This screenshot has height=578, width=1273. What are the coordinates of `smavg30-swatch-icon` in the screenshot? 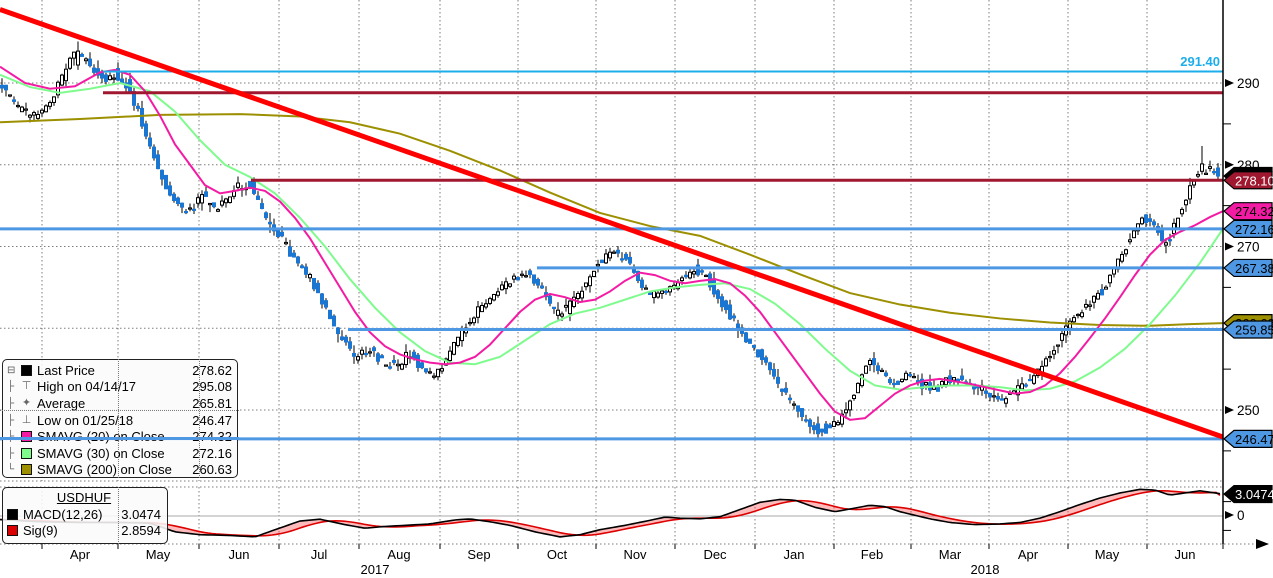 It's located at (26, 453).